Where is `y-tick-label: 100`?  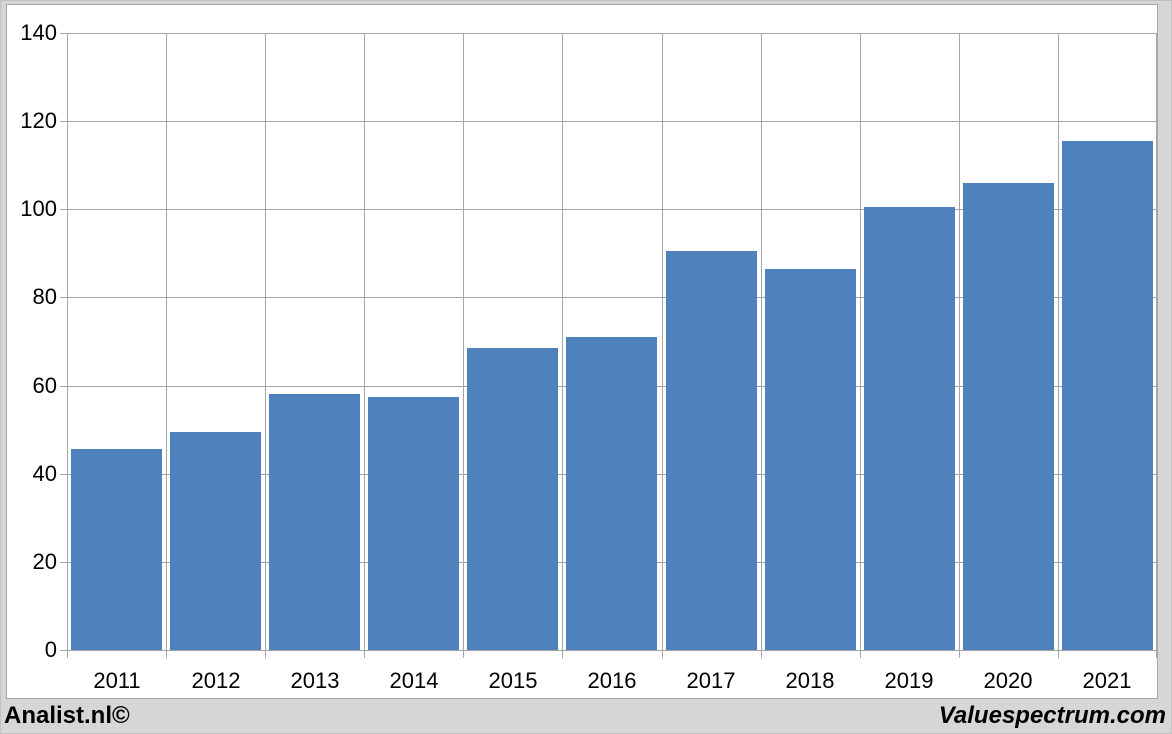 y-tick-label: 100 is located at coordinates (38, 208).